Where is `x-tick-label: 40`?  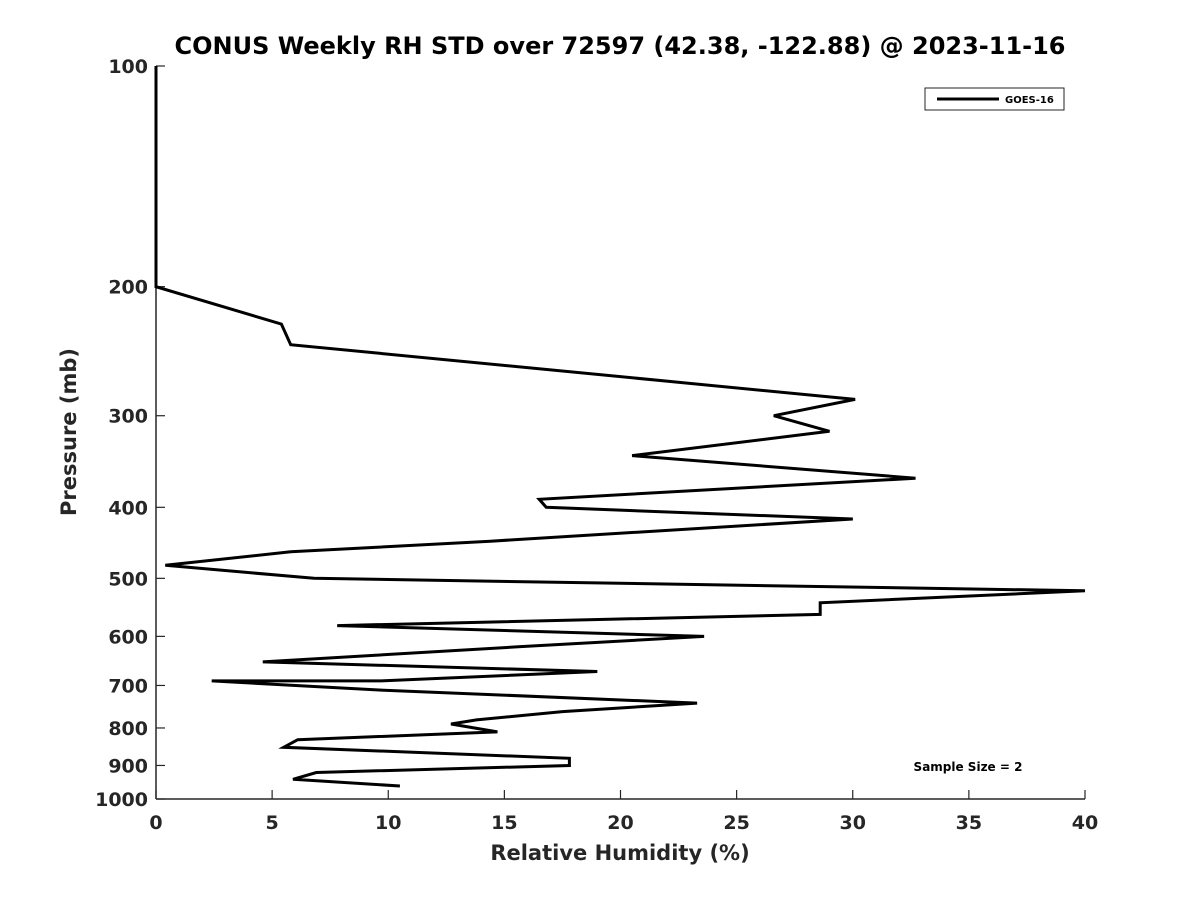 x-tick-label: 40 is located at coordinates (1085, 823).